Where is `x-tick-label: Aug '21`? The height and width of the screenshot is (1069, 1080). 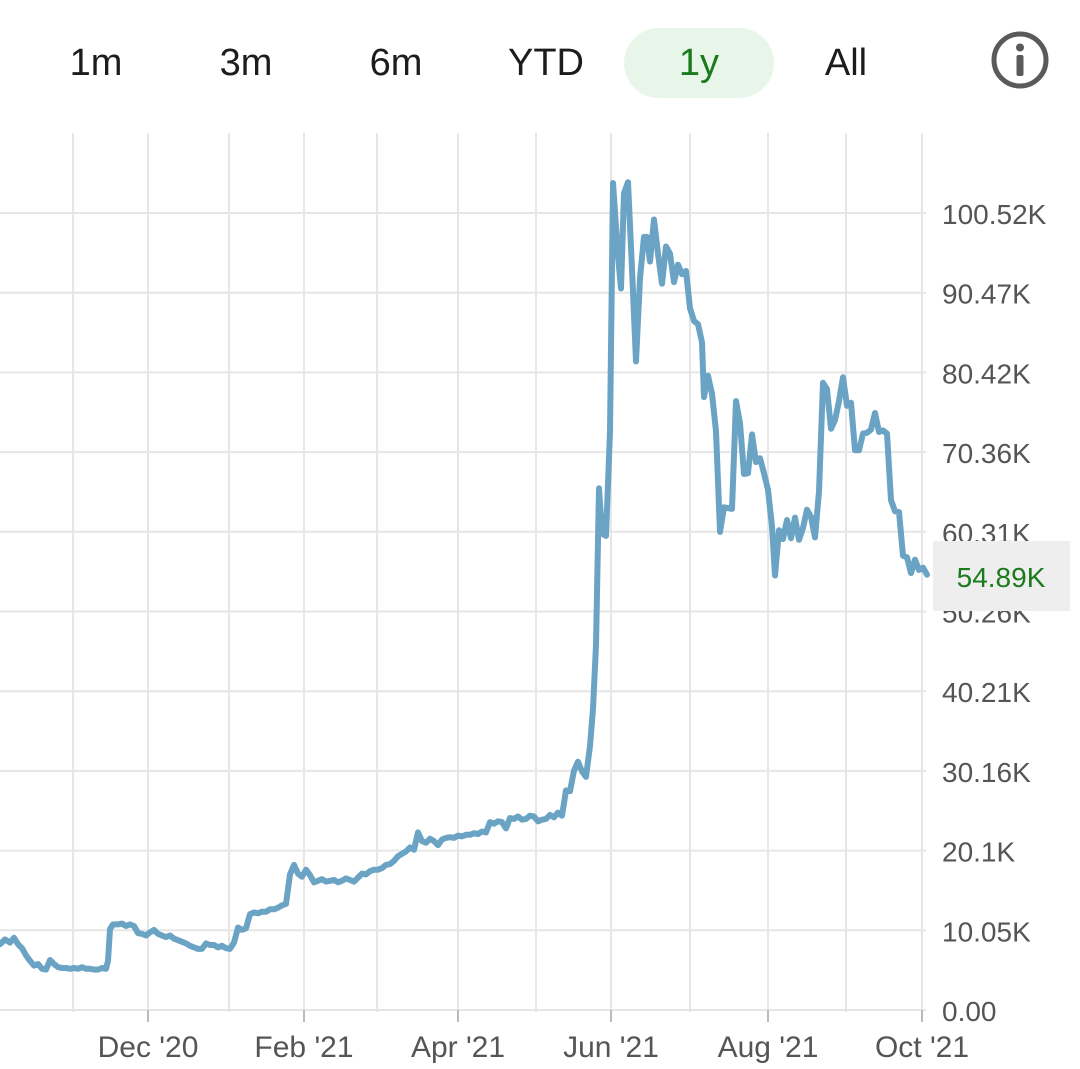
x-tick-label: Aug '21 is located at coordinates (768, 1047).